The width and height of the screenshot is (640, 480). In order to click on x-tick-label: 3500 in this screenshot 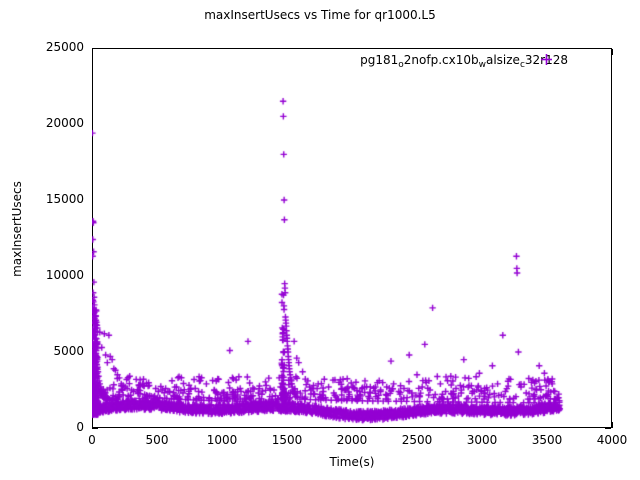, I will do `click(547, 440)`.